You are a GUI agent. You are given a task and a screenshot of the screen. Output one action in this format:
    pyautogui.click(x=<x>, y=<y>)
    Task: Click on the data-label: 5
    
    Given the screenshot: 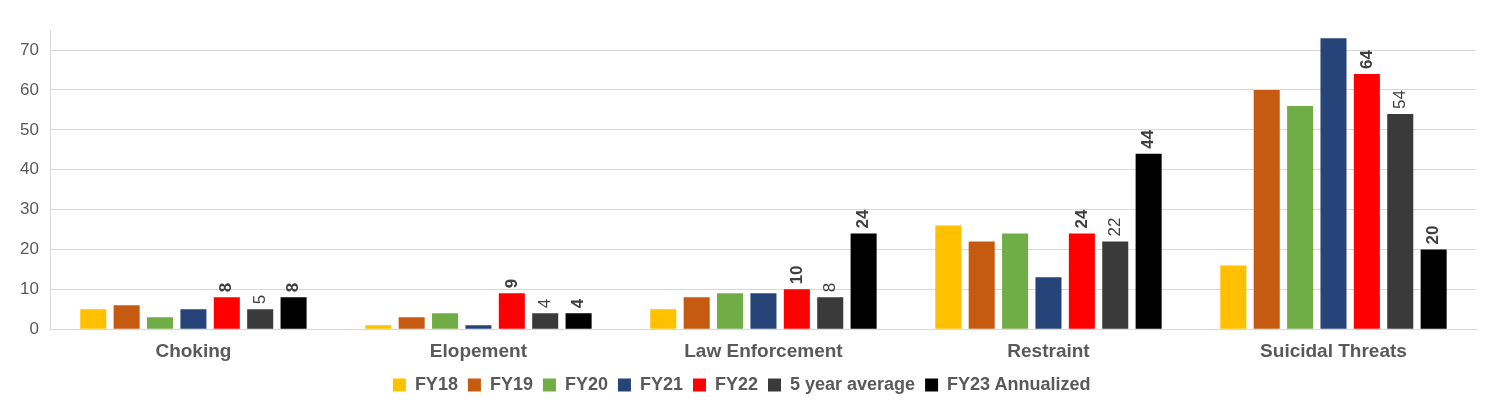 What is the action you would take?
    pyautogui.click(x=259, y=299)
    